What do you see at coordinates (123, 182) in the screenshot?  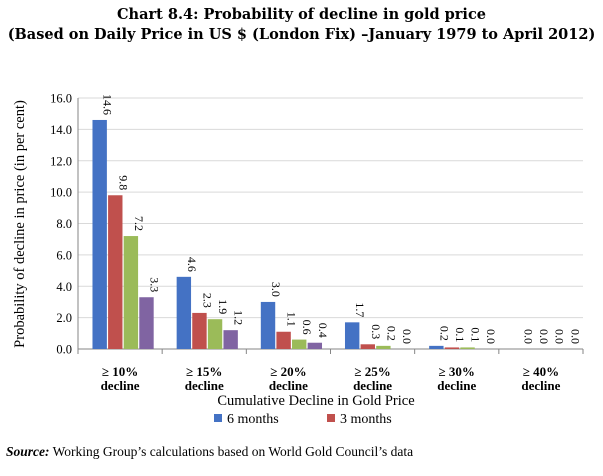 I see `data-label: 9.8` at bounding box center [123, 182].